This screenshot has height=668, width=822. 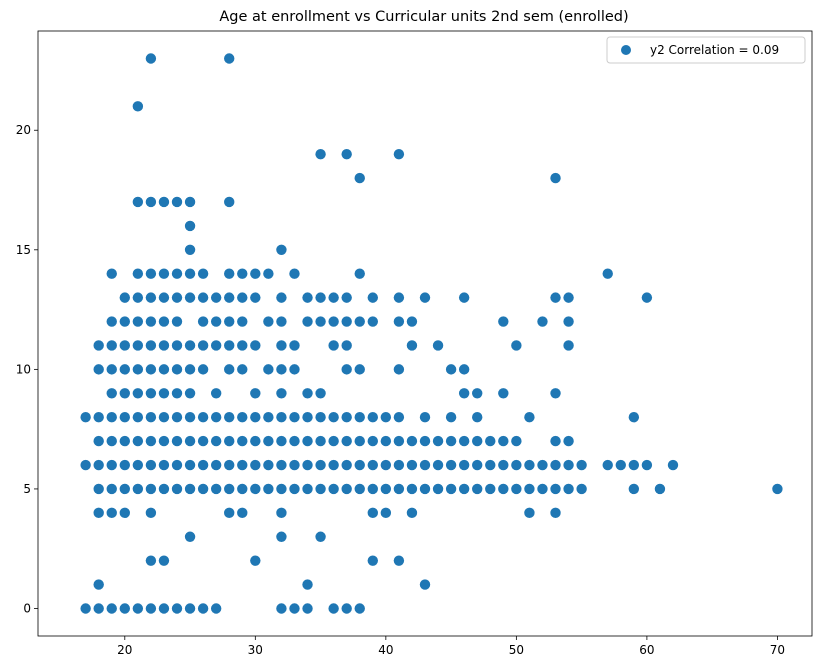 What do you see at coordinates (777, 650) in the screenshot?
I see `x-tick-label: 70` at bounding box center [777, 650].